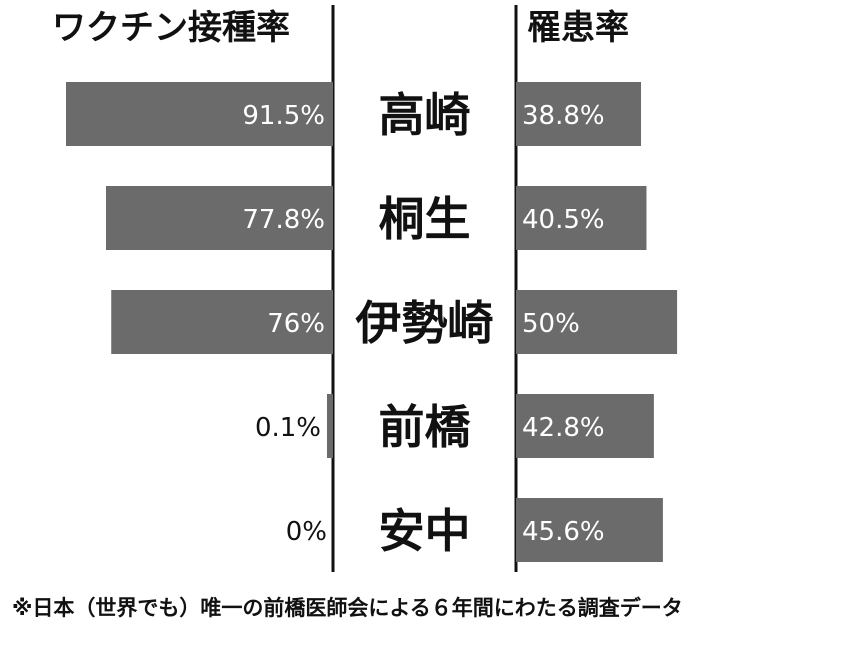 This screenshot has width=863, height=646. Describe the element at coordinates (283, 220) in the screenshot. I see `vaccination-value-label-2: 77.8%` at that location.